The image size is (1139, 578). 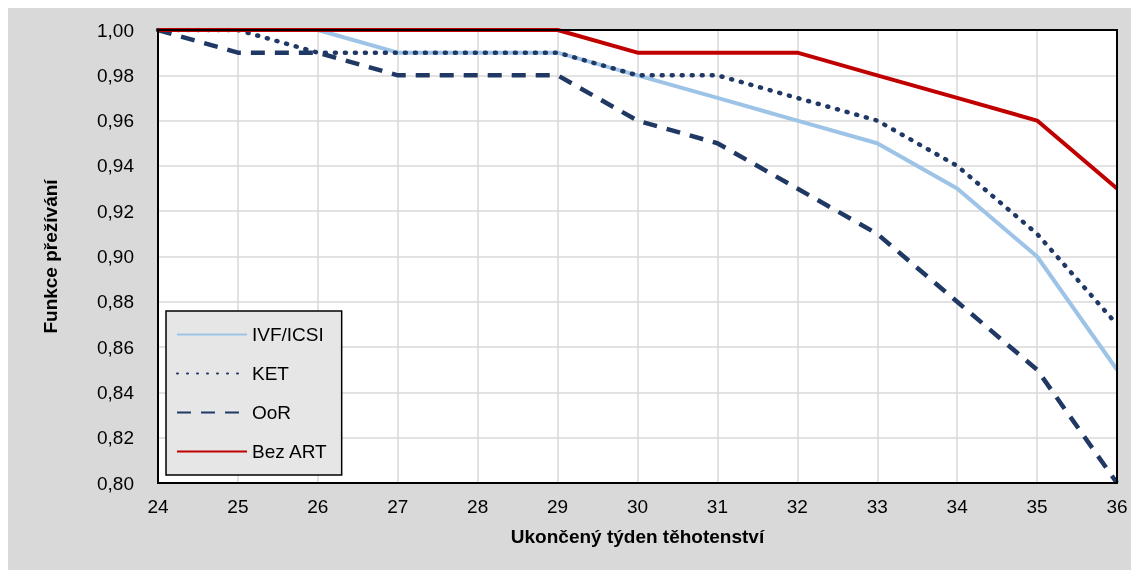 I want to click on legend-label: IVF/ICSI, so click(x=288, y=334).